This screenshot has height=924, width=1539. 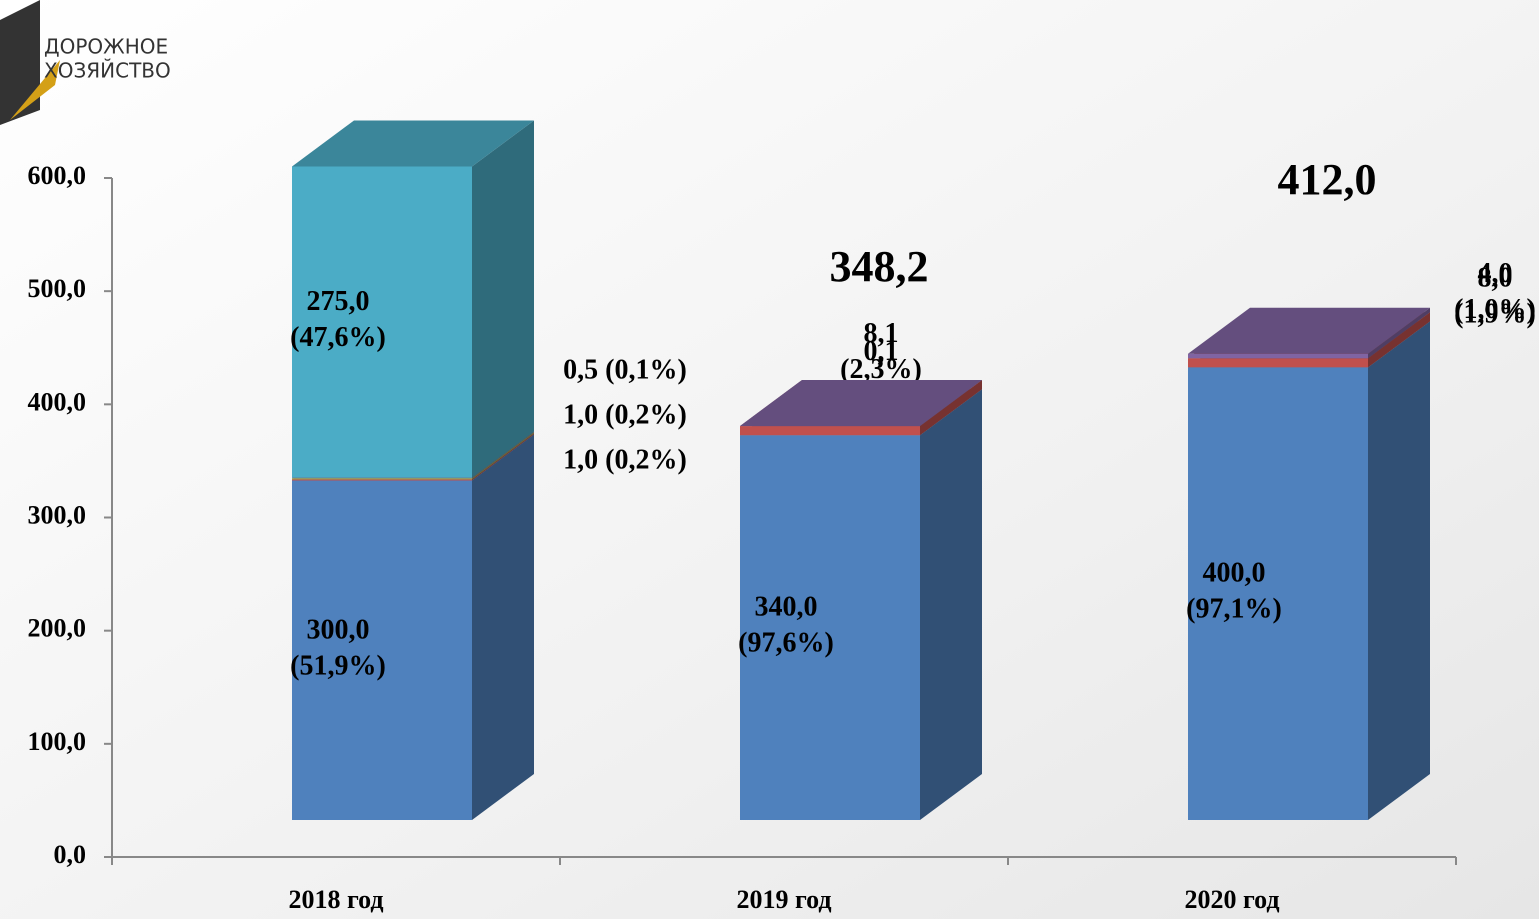 I want to click on y-tick-label: 600,0, so click(x=57, y=175).